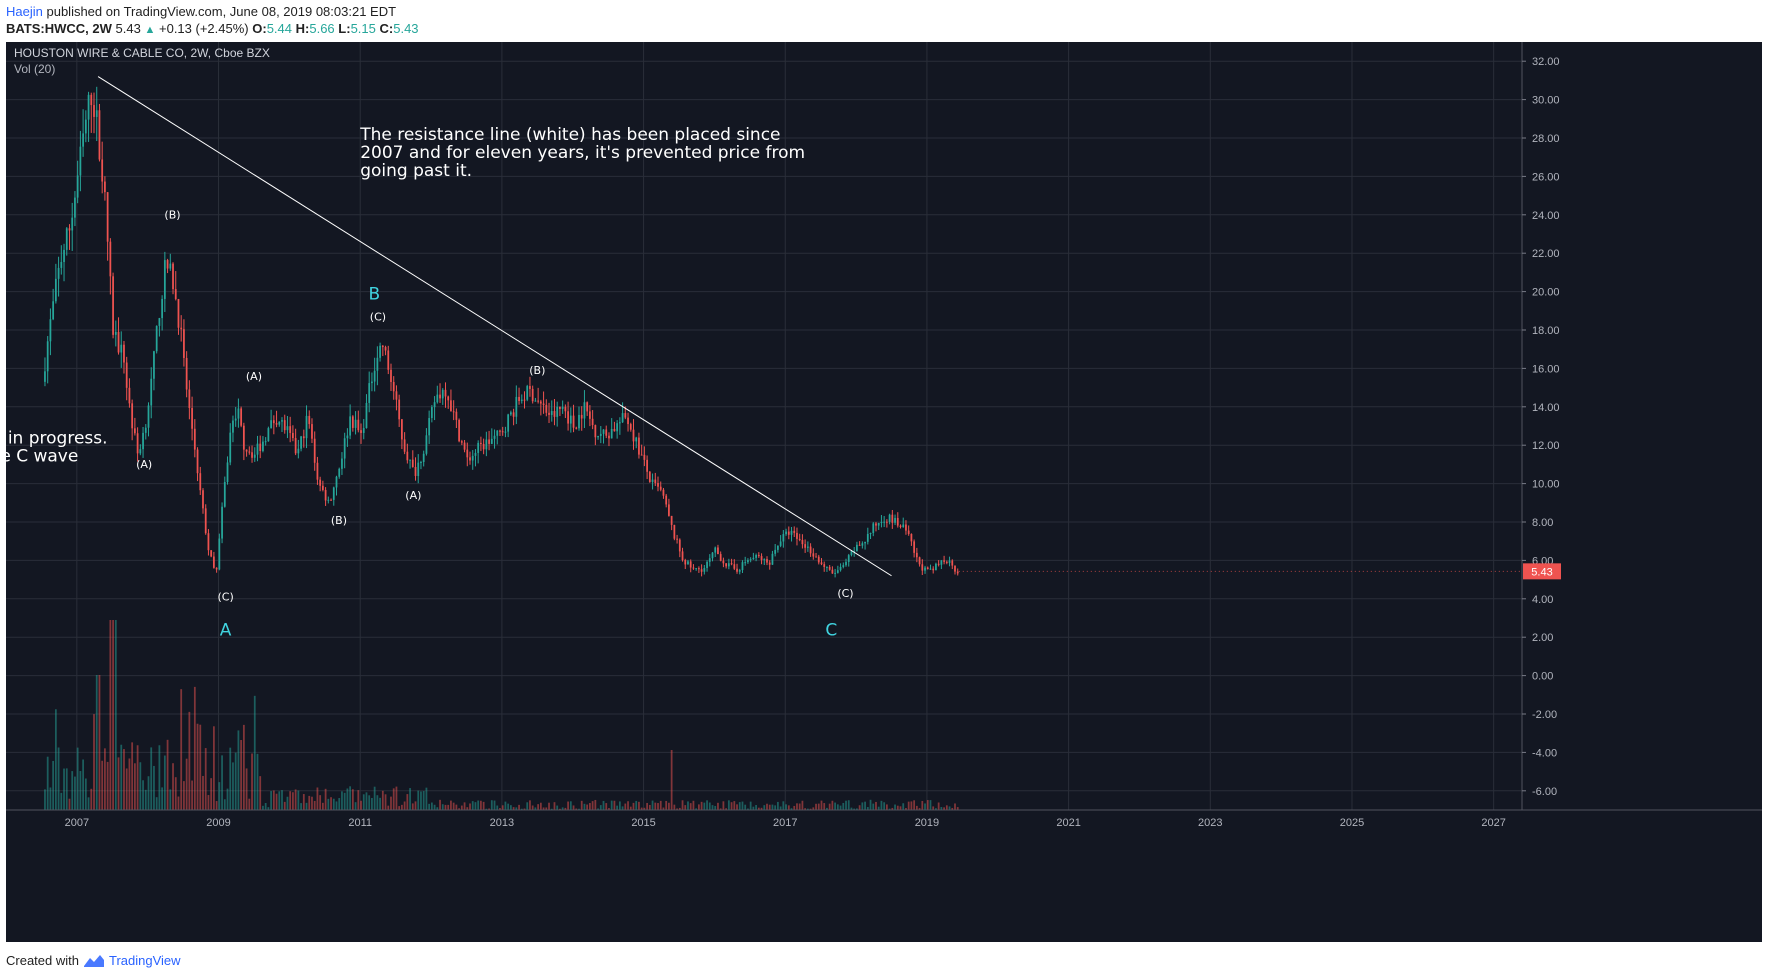 Image resolution: width=1770 pixels, height=978 pixels. Describe the element at coordinates (386, 28) in the screenshot. I see `close-label: C:` at that location.